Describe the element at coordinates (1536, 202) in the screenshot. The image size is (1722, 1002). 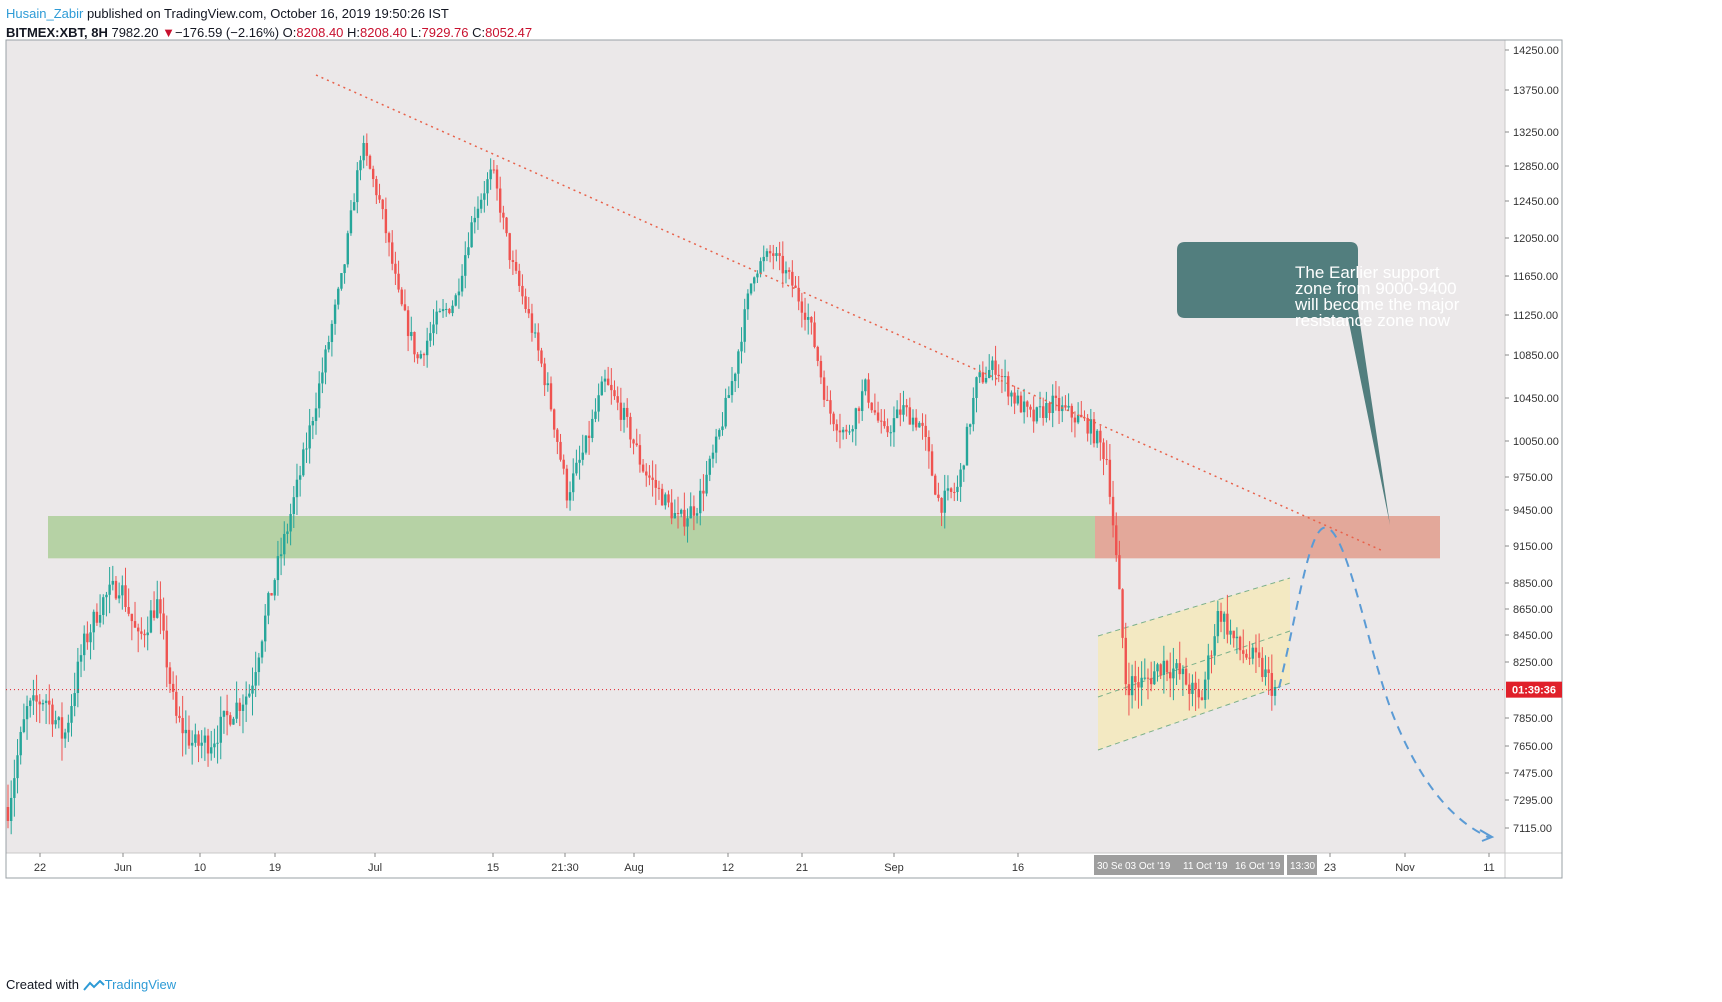
I see `y-tick-label: 12450.00` at that location.